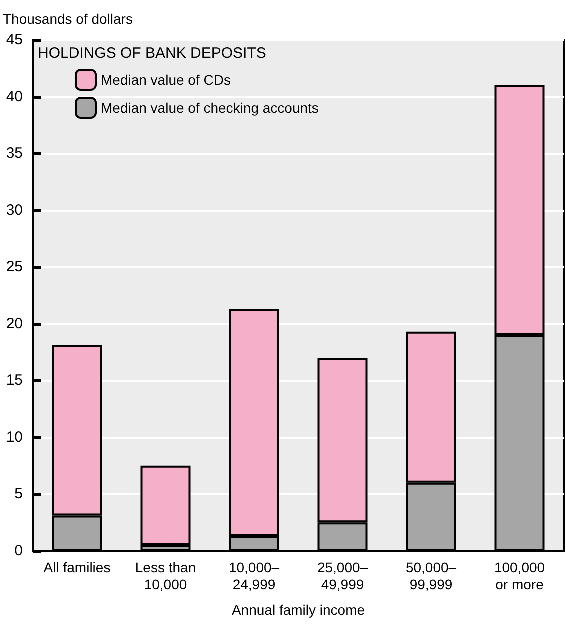 The width and height of the screenshot is (565, 628). What do you see at coordinates (431, 576) in the screenshot?
I see `x-tick-label: 50,000– 99,999` at bounding box center [431, 576].